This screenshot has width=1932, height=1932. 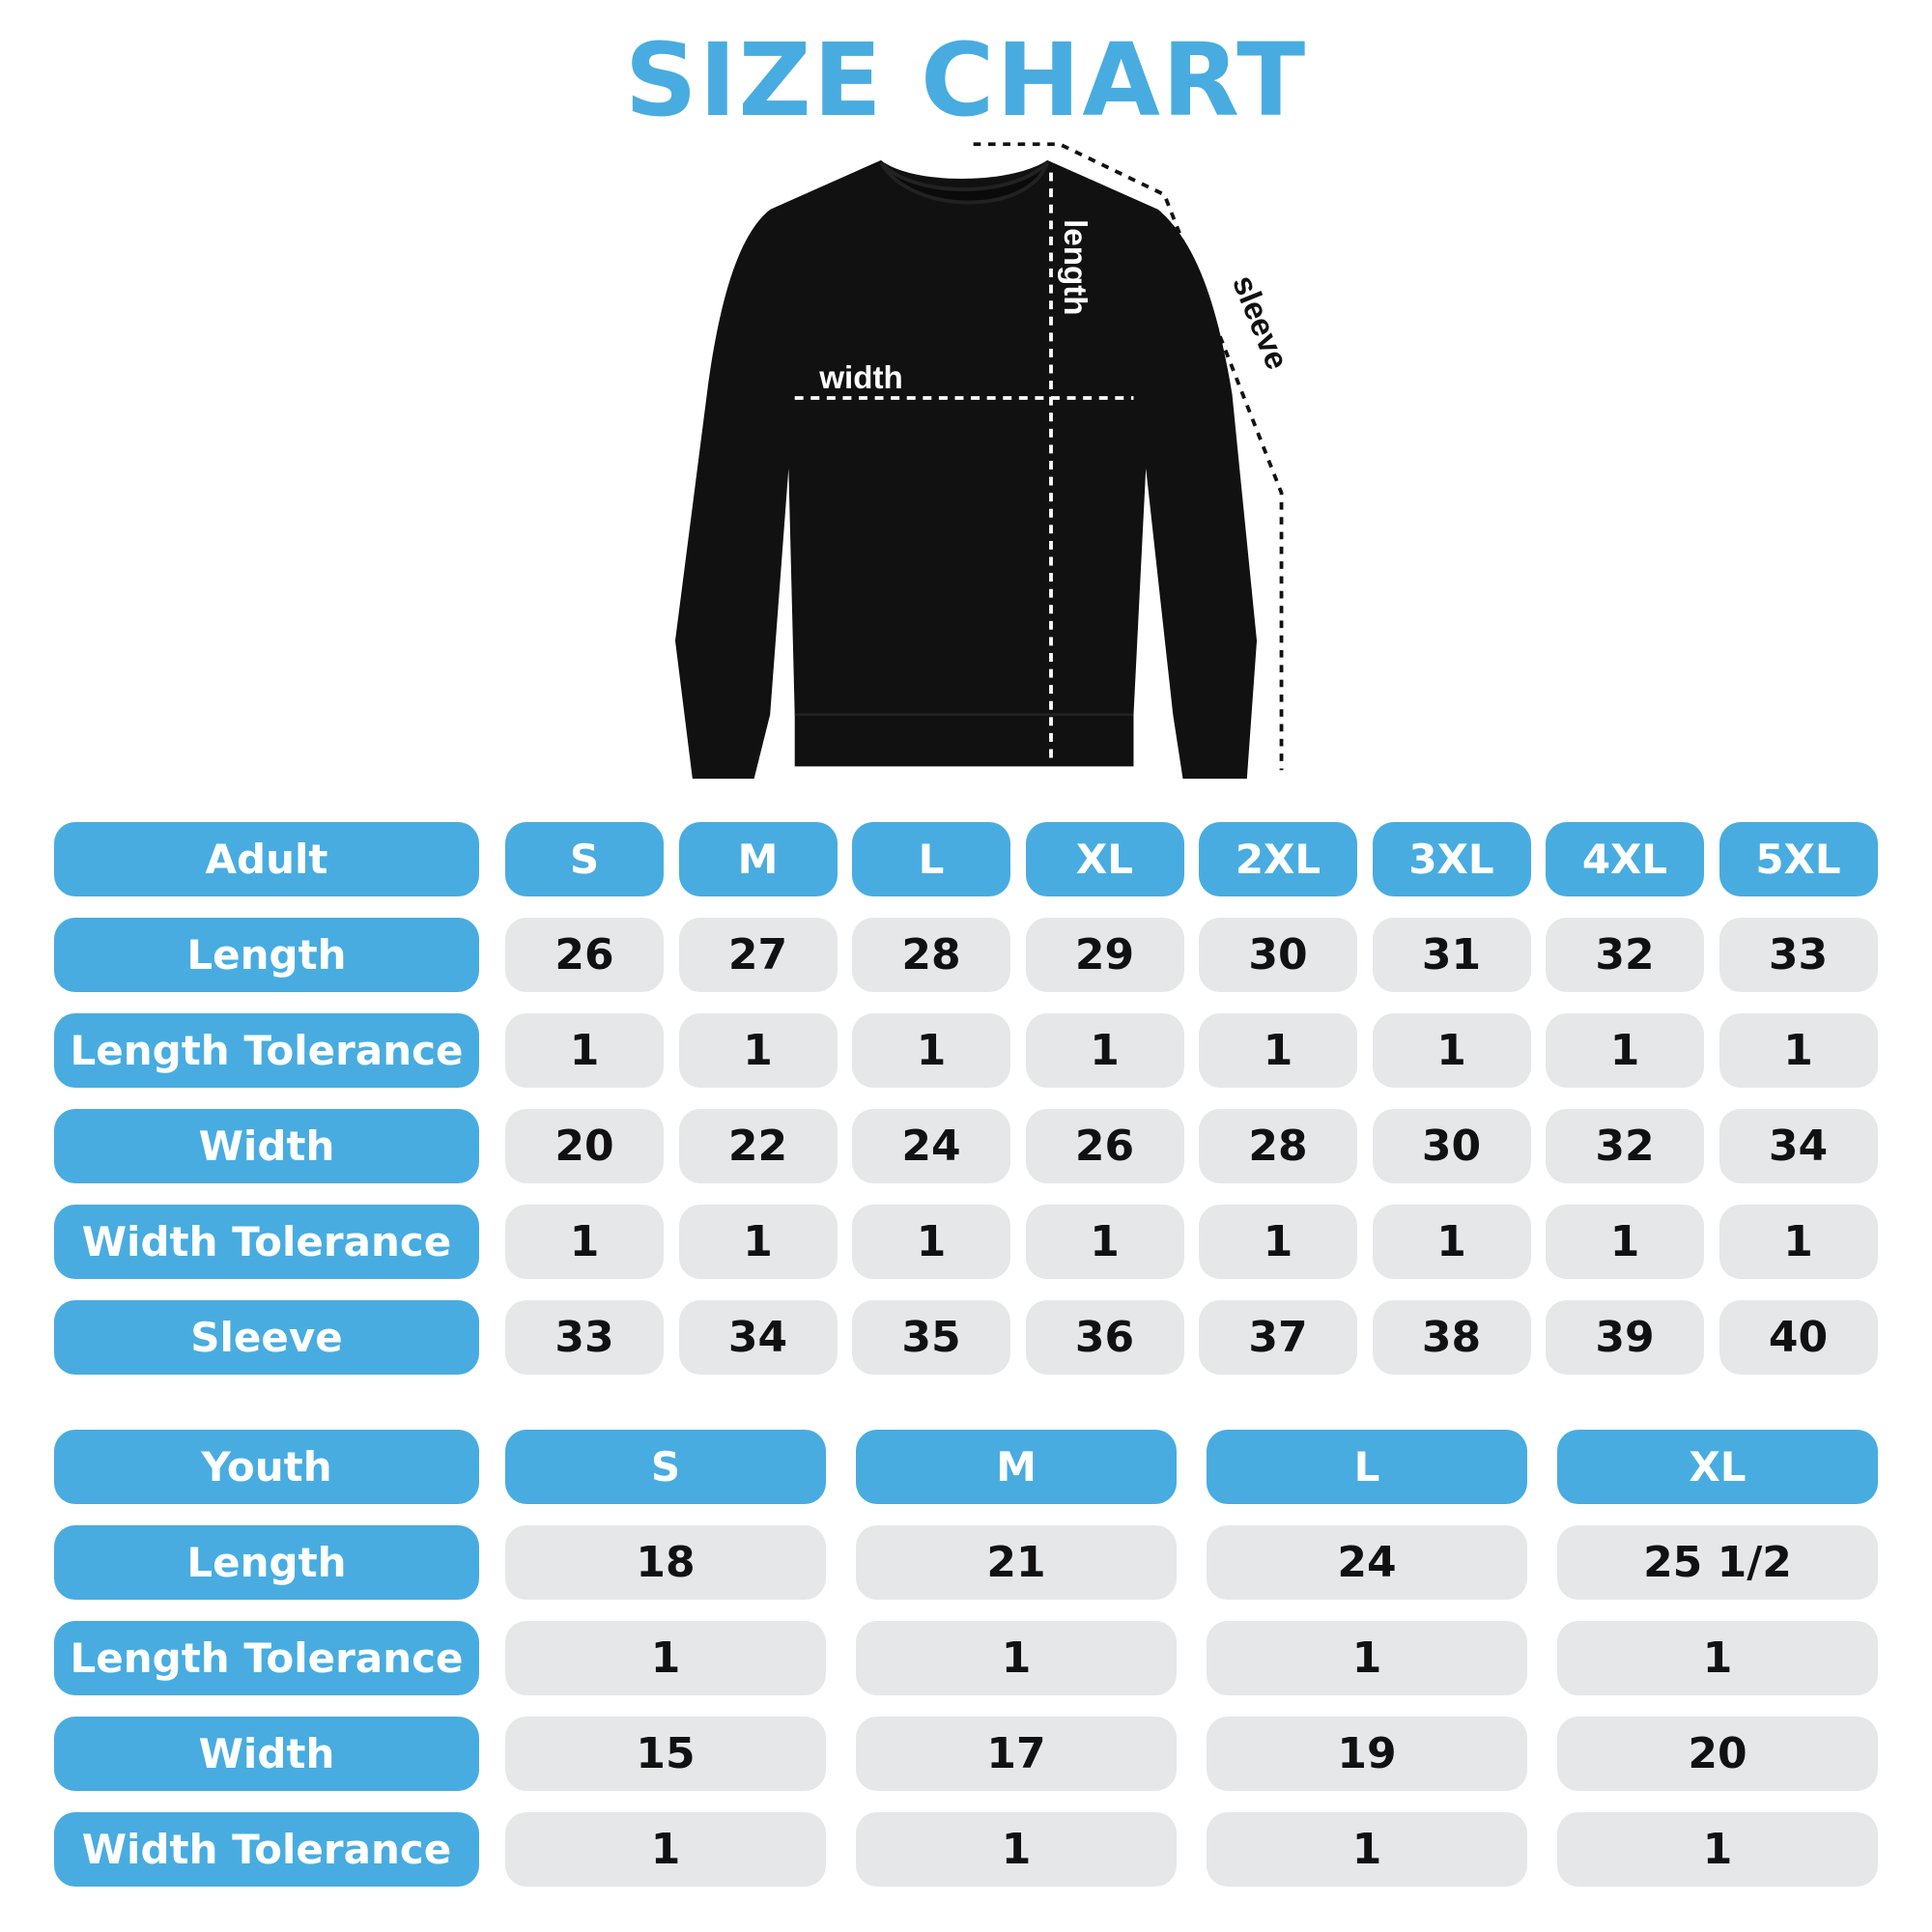 I want to click on adult-value-cell: 27, so click(x=758, y=955).